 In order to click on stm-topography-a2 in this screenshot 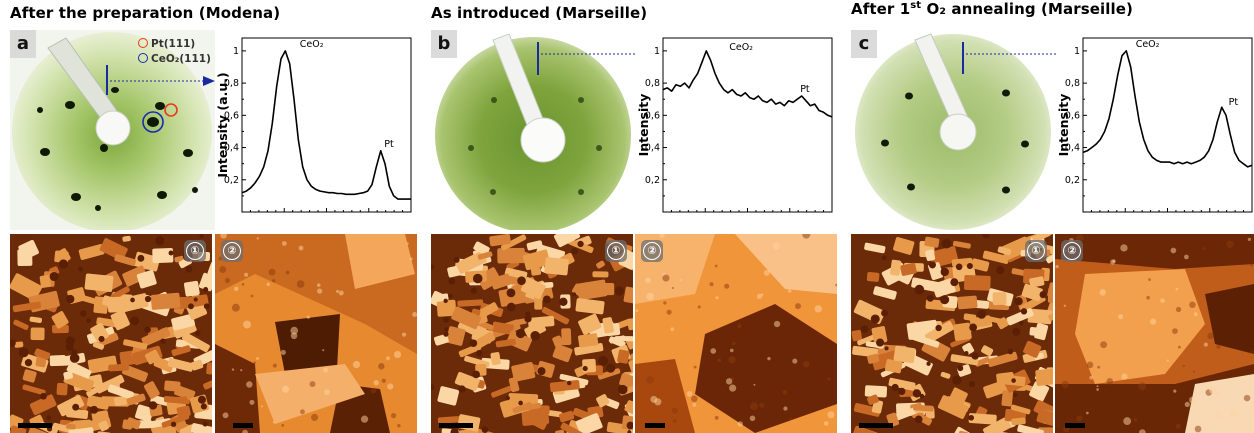, I will do `click(316, 333)`.